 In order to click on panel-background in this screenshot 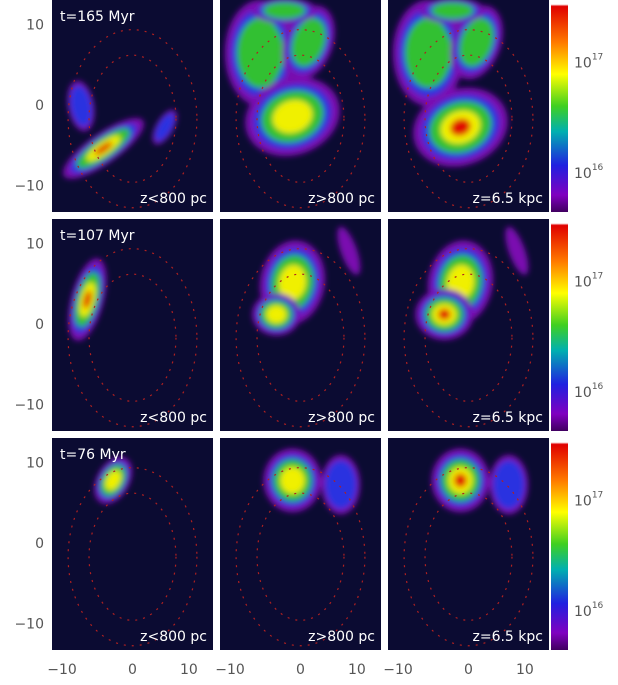, I will do `click(132, 544)`.